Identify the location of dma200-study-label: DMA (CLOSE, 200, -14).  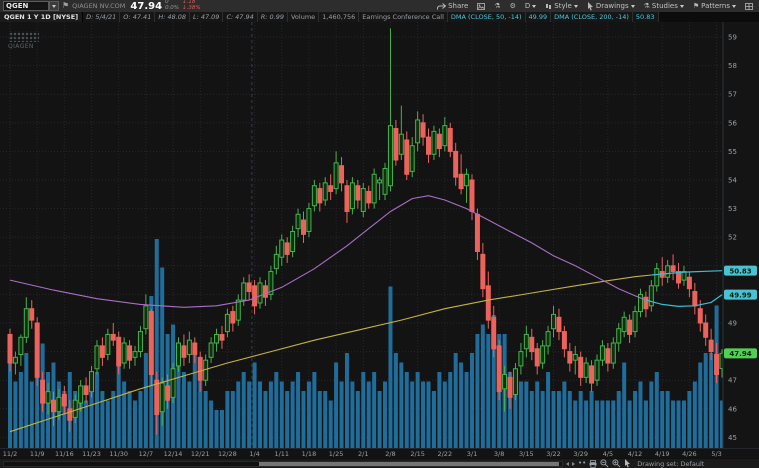
(592, 17).